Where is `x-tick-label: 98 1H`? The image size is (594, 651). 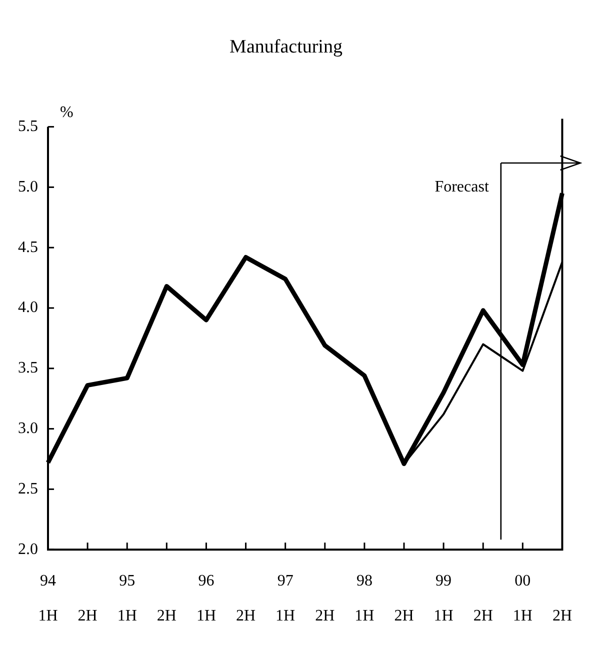
x-tick-label: 98 1H is located at coordinates (364, 598).